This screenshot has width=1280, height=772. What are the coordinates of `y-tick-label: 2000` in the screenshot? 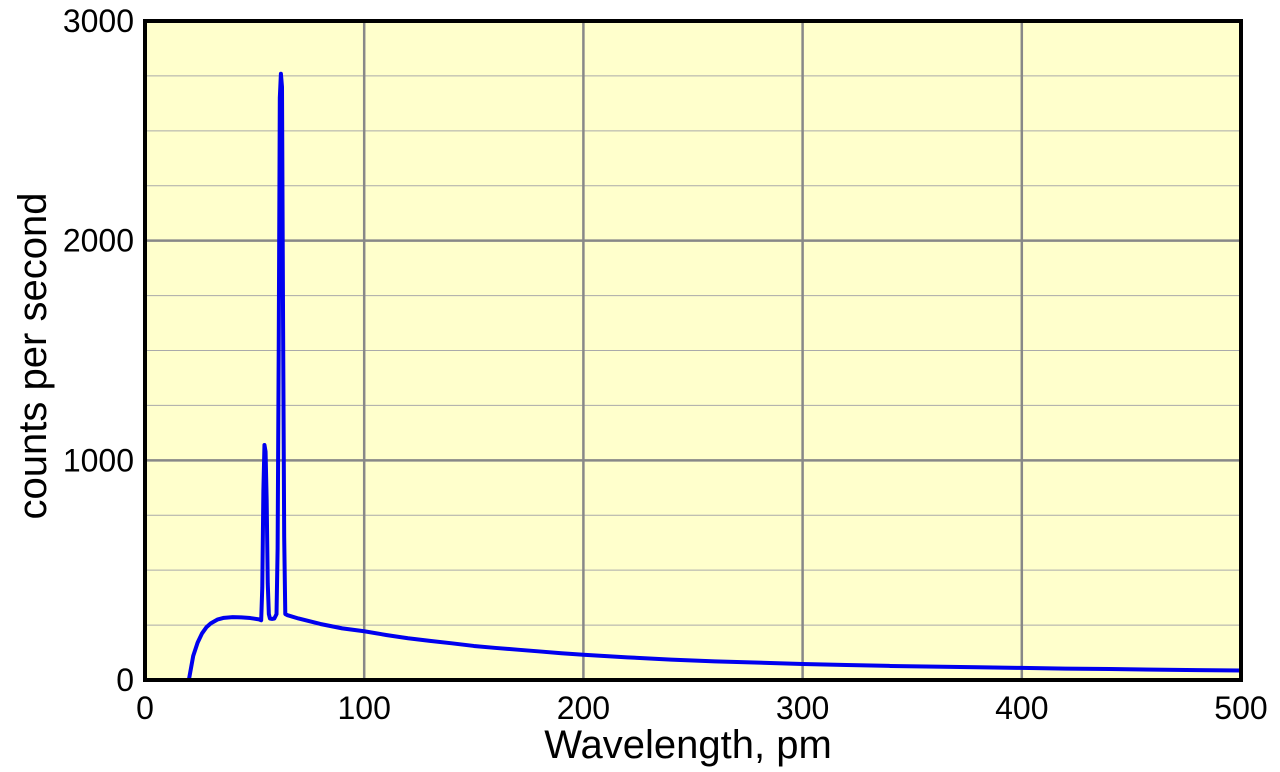 It's located at (98, 241).